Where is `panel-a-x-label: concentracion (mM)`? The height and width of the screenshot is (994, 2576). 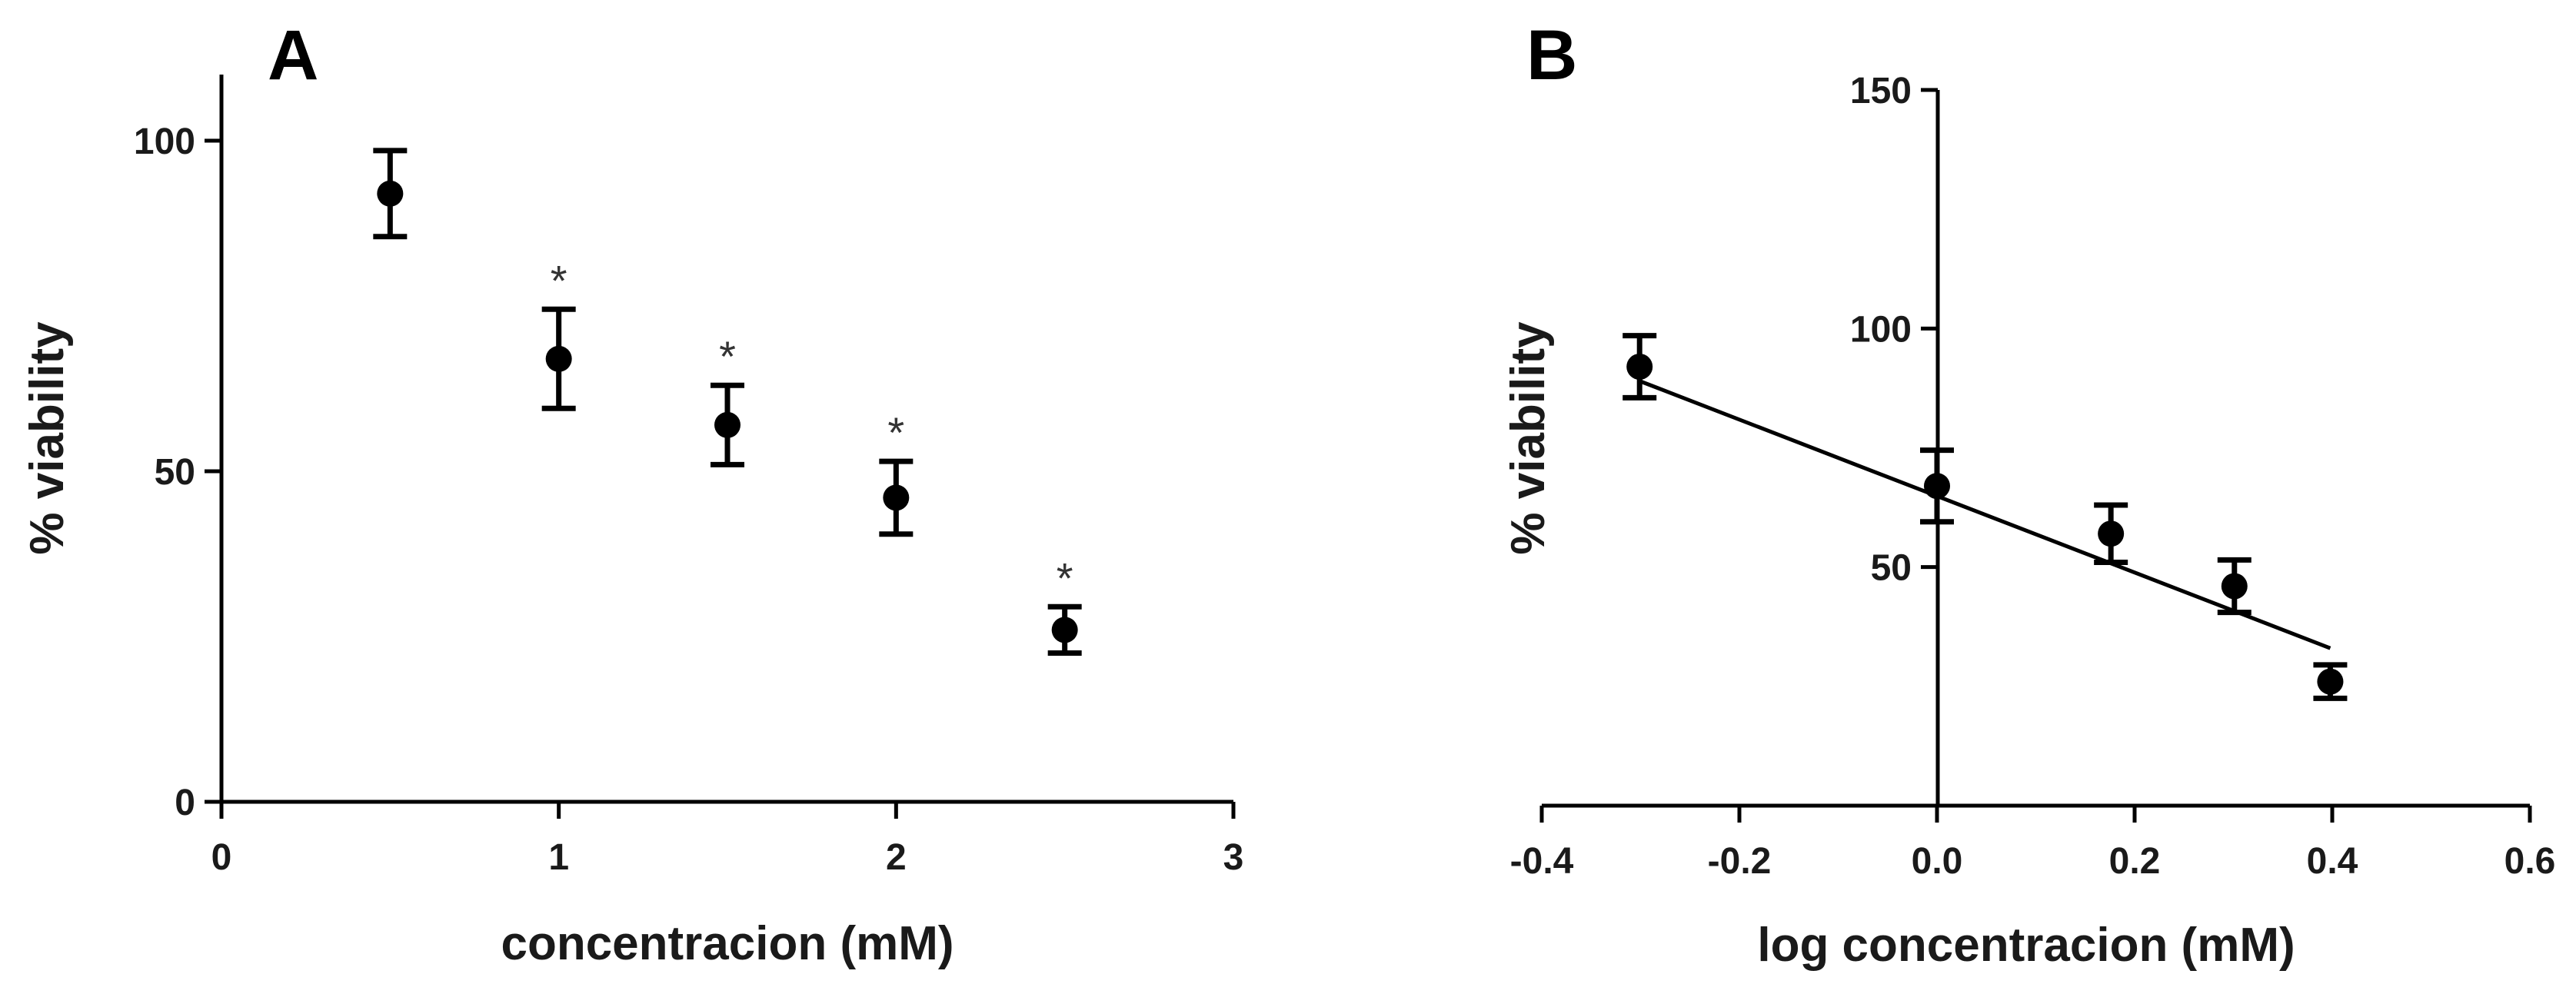
panel-a-x-label: concentracion (mM) is located at coordinates (728, 943).